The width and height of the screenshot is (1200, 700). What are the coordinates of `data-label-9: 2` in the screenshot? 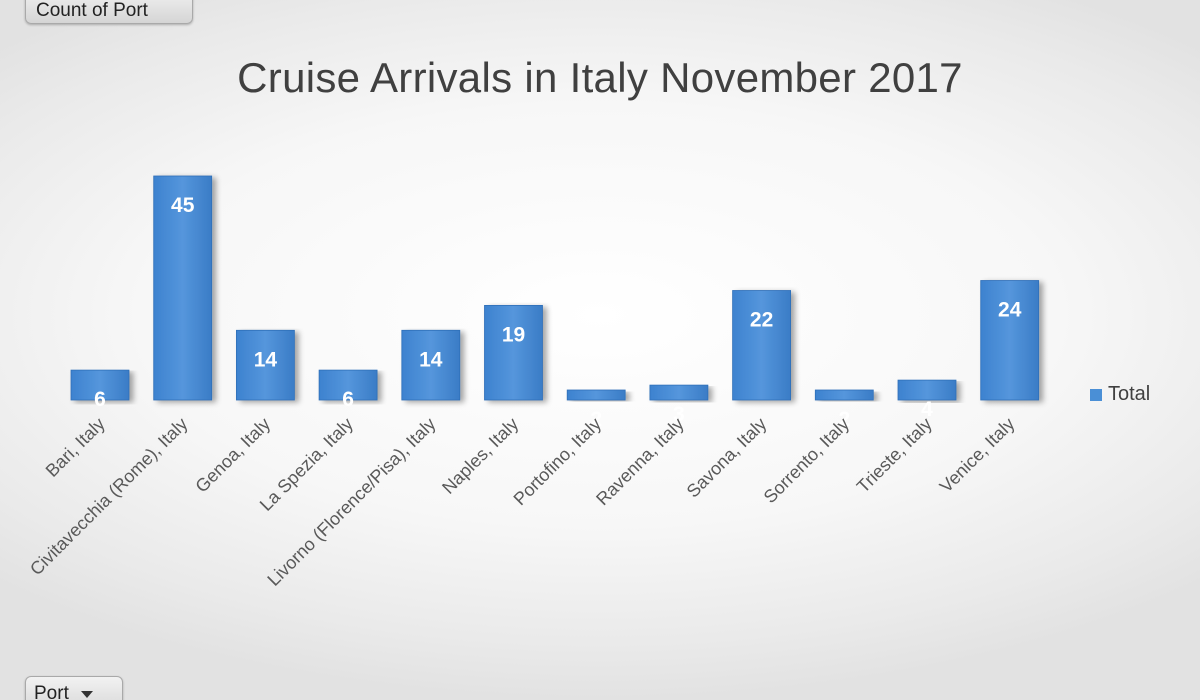 It's located at (844, 419).